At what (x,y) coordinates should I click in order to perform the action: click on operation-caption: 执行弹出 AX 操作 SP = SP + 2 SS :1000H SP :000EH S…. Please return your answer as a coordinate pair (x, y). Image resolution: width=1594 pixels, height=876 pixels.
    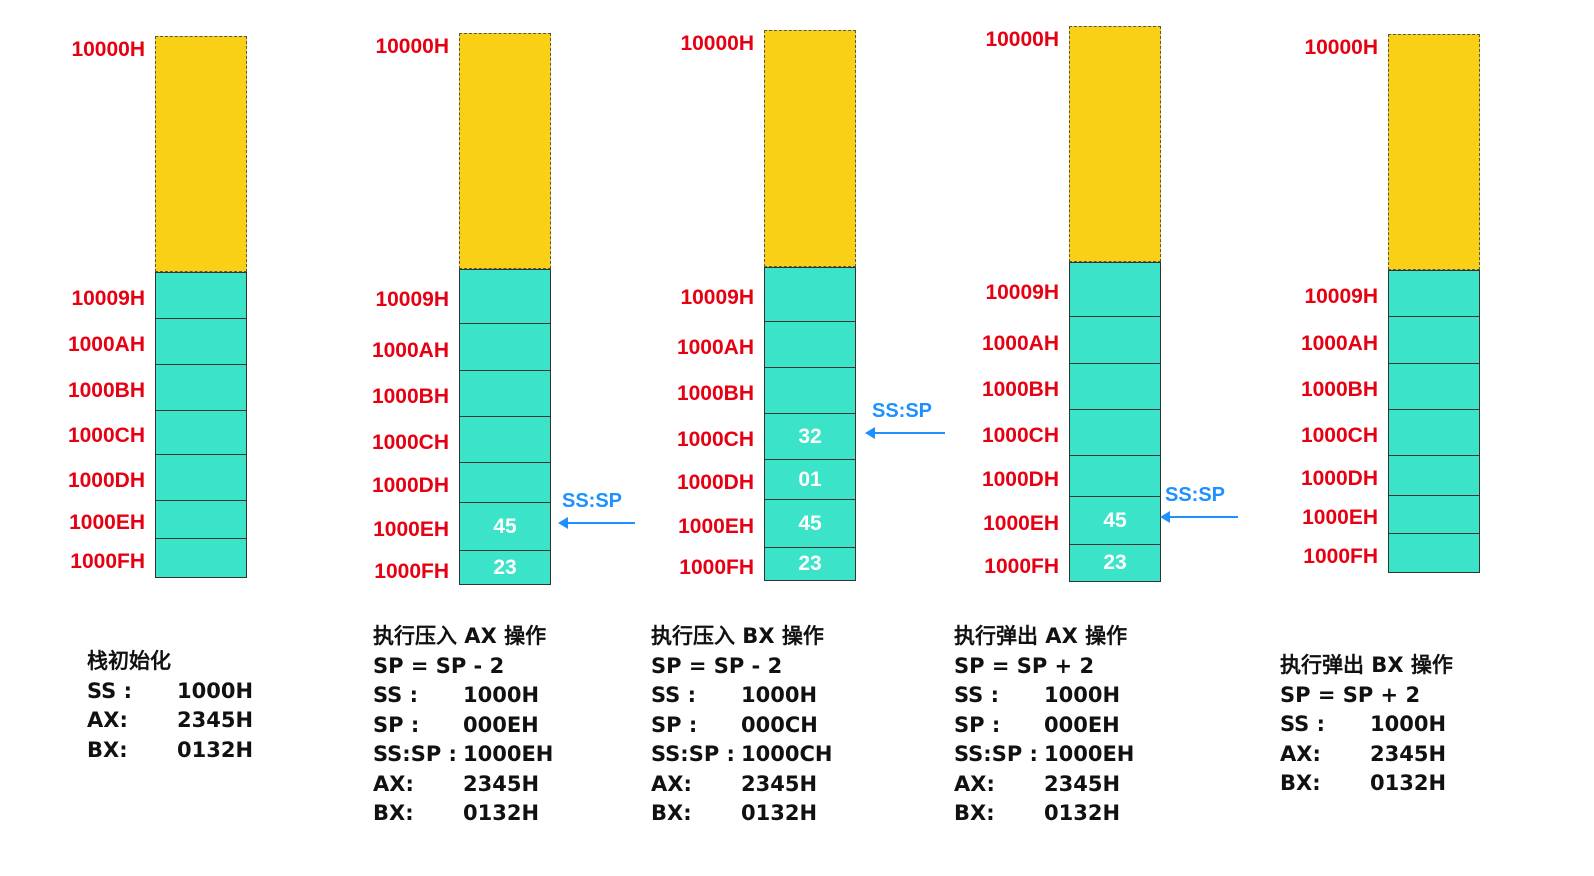
    Looking at the image, I should click on (1044, 725).